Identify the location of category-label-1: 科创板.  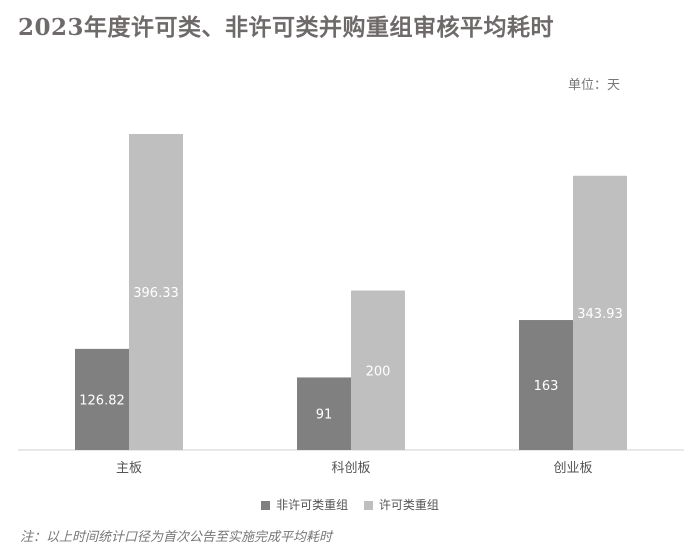
(350, 468).